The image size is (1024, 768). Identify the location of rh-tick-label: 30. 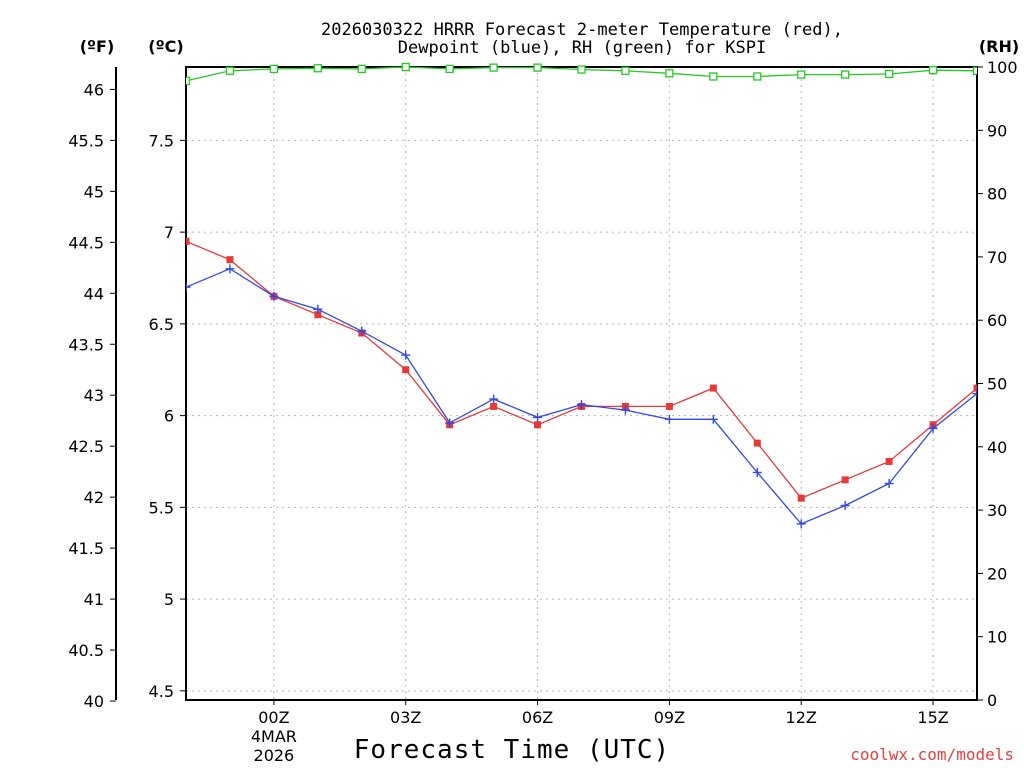
(997, 510).